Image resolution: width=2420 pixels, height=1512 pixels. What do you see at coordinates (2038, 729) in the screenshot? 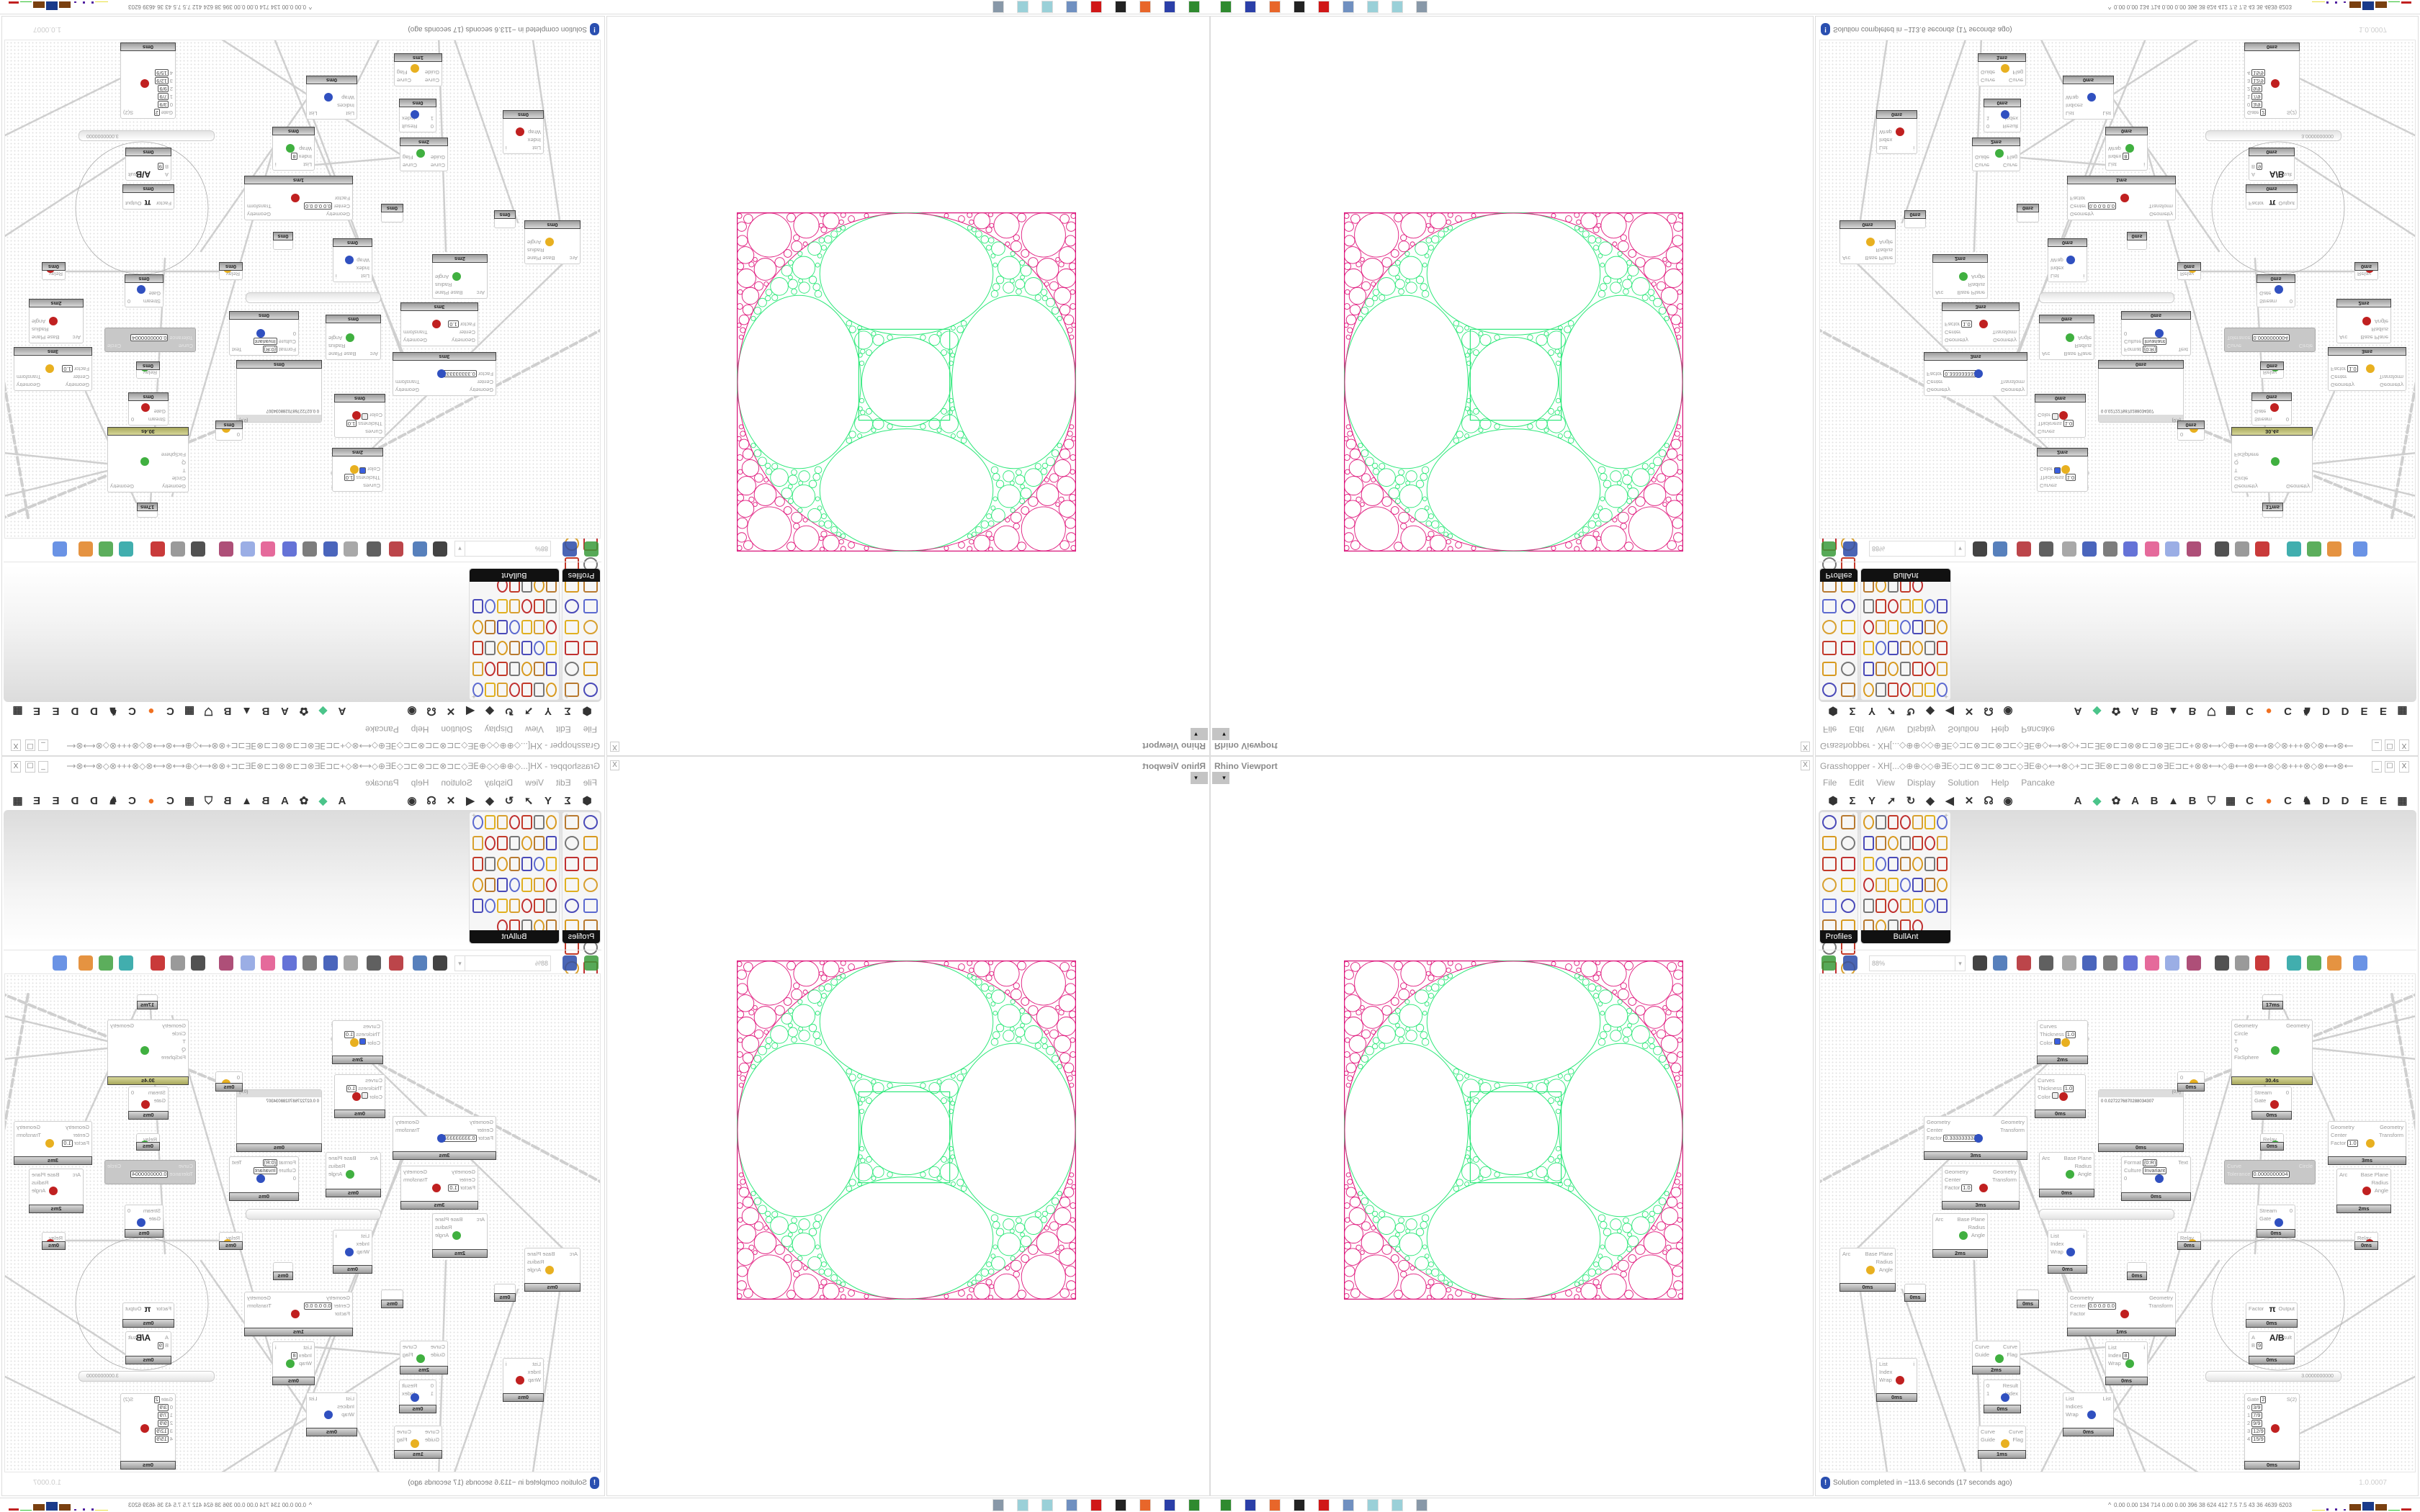
I see `menu-pancake: Pancake` at bounding box center [2038, 729].